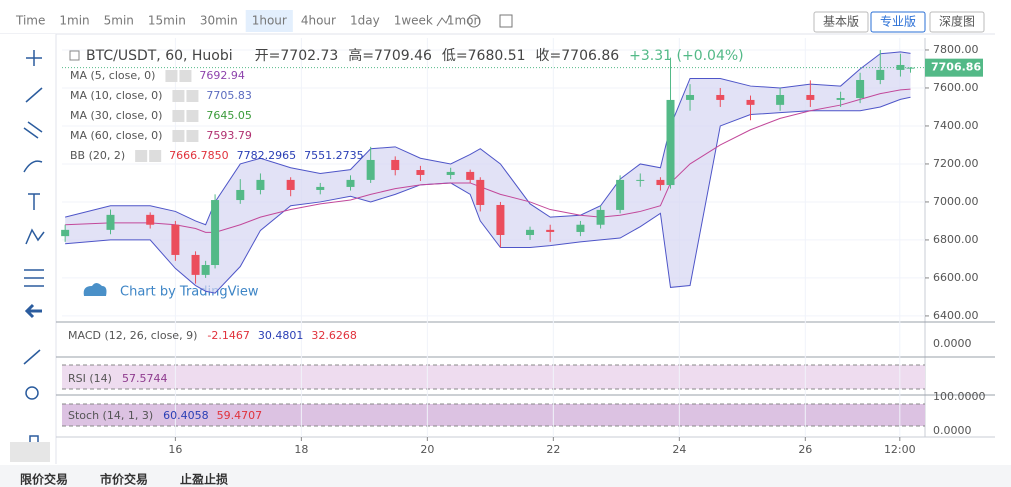  I want to click on footer-tab: 限价交易, so click(44, 479).